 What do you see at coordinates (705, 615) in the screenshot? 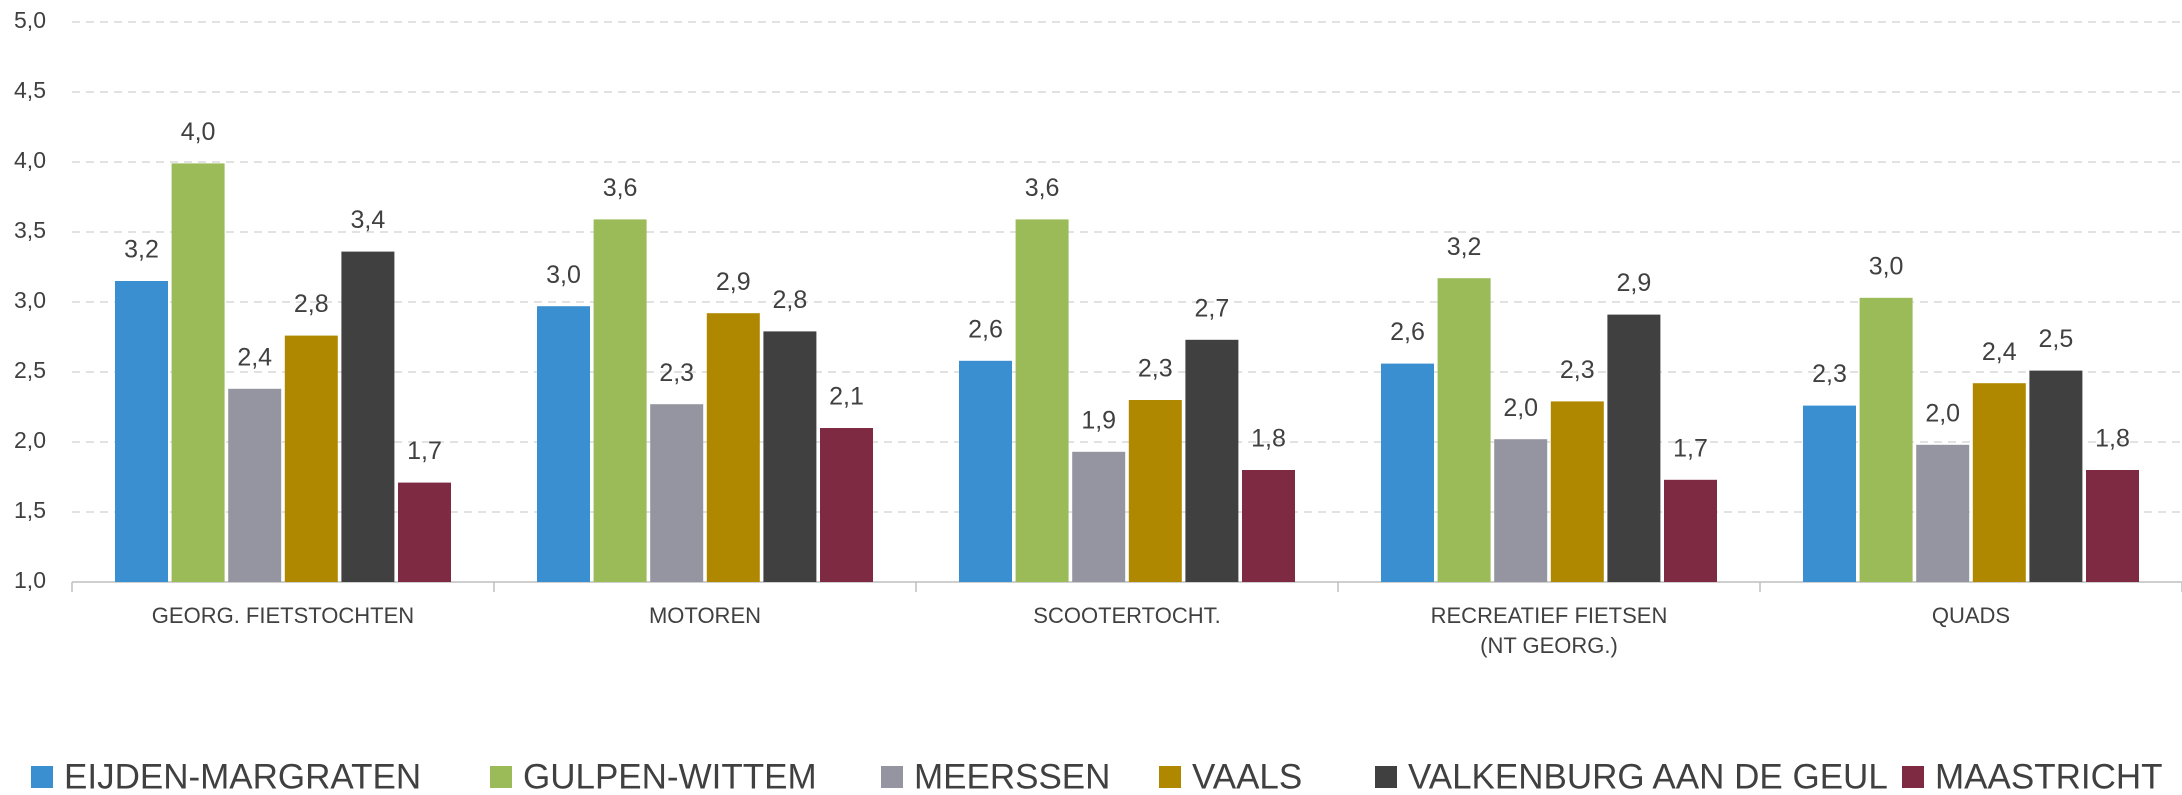
I see `x-tick-label: MOTOREN` at bounding box center [705, 615].